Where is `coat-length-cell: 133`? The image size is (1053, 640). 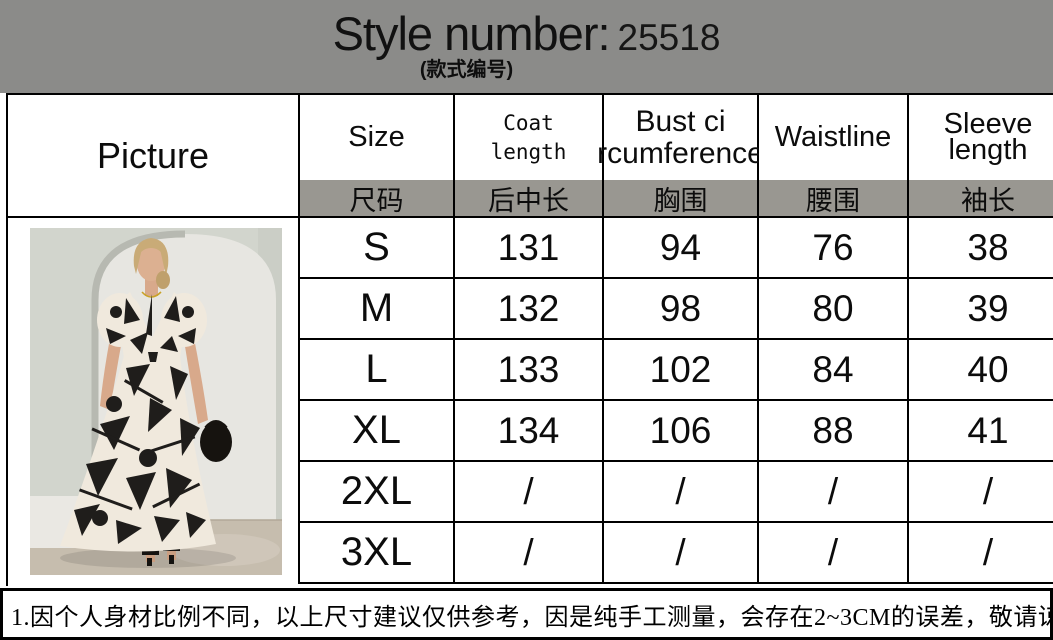
coat-length-cell: 133 is located at coordinates (529, 370).